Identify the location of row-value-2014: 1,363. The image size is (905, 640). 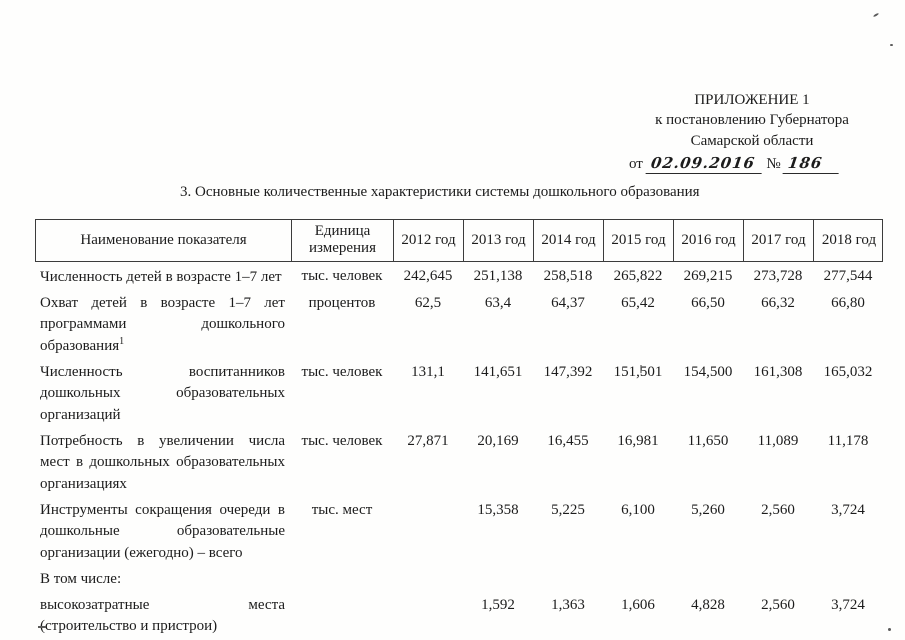
(568, 604).